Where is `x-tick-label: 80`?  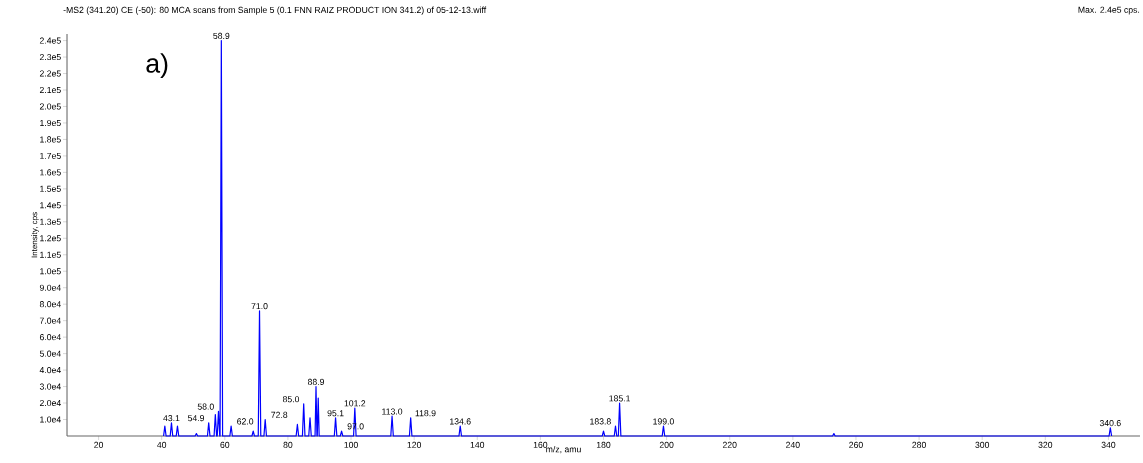 x-tick-label: 80 is located at coordinates (288, 444).